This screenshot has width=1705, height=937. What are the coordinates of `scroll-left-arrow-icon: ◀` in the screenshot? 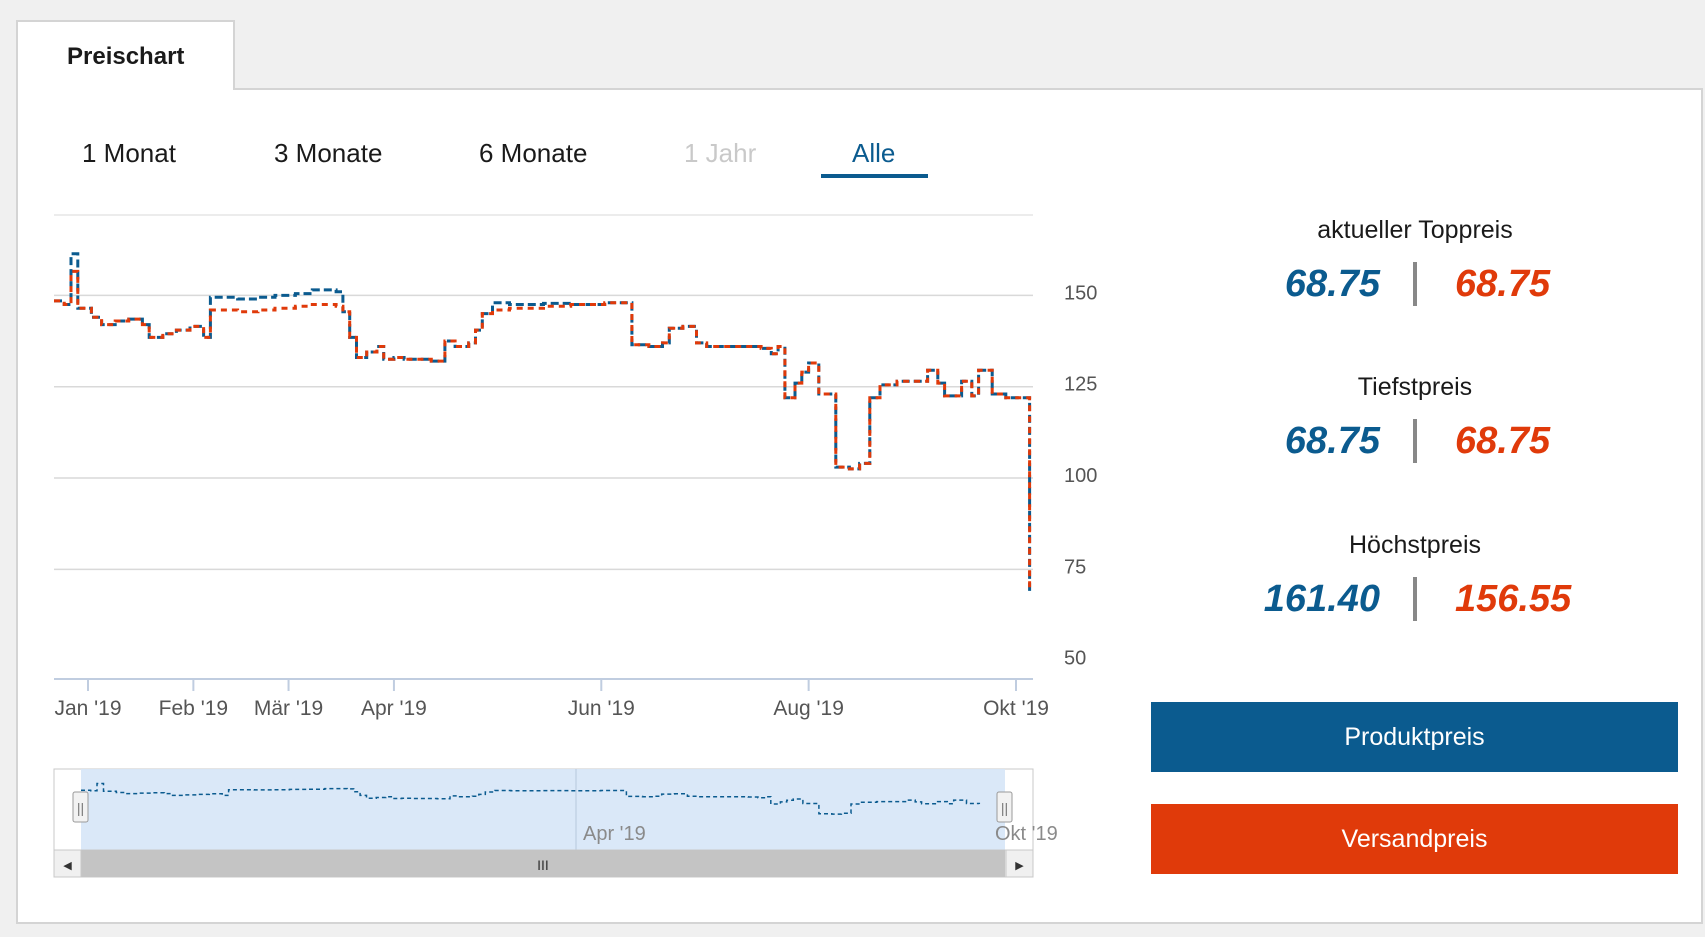 It's located at (67, 865).